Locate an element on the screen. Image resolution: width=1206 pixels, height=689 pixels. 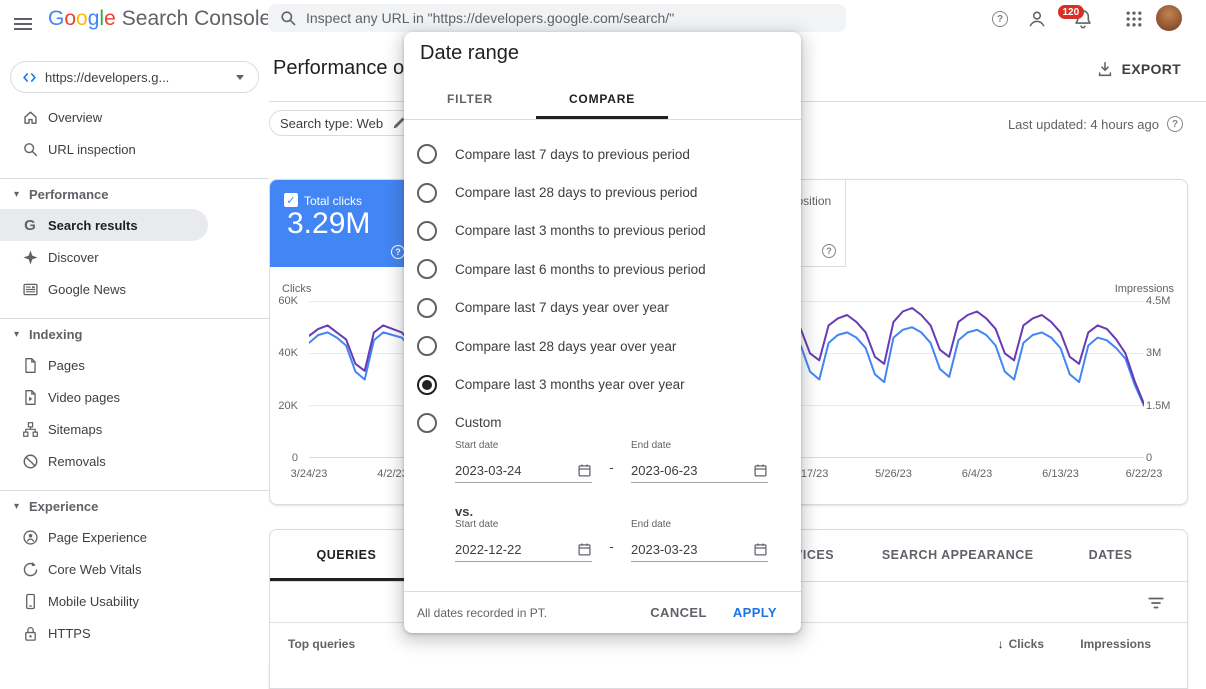
account-settings-button is located at coordinates (1038, 19).